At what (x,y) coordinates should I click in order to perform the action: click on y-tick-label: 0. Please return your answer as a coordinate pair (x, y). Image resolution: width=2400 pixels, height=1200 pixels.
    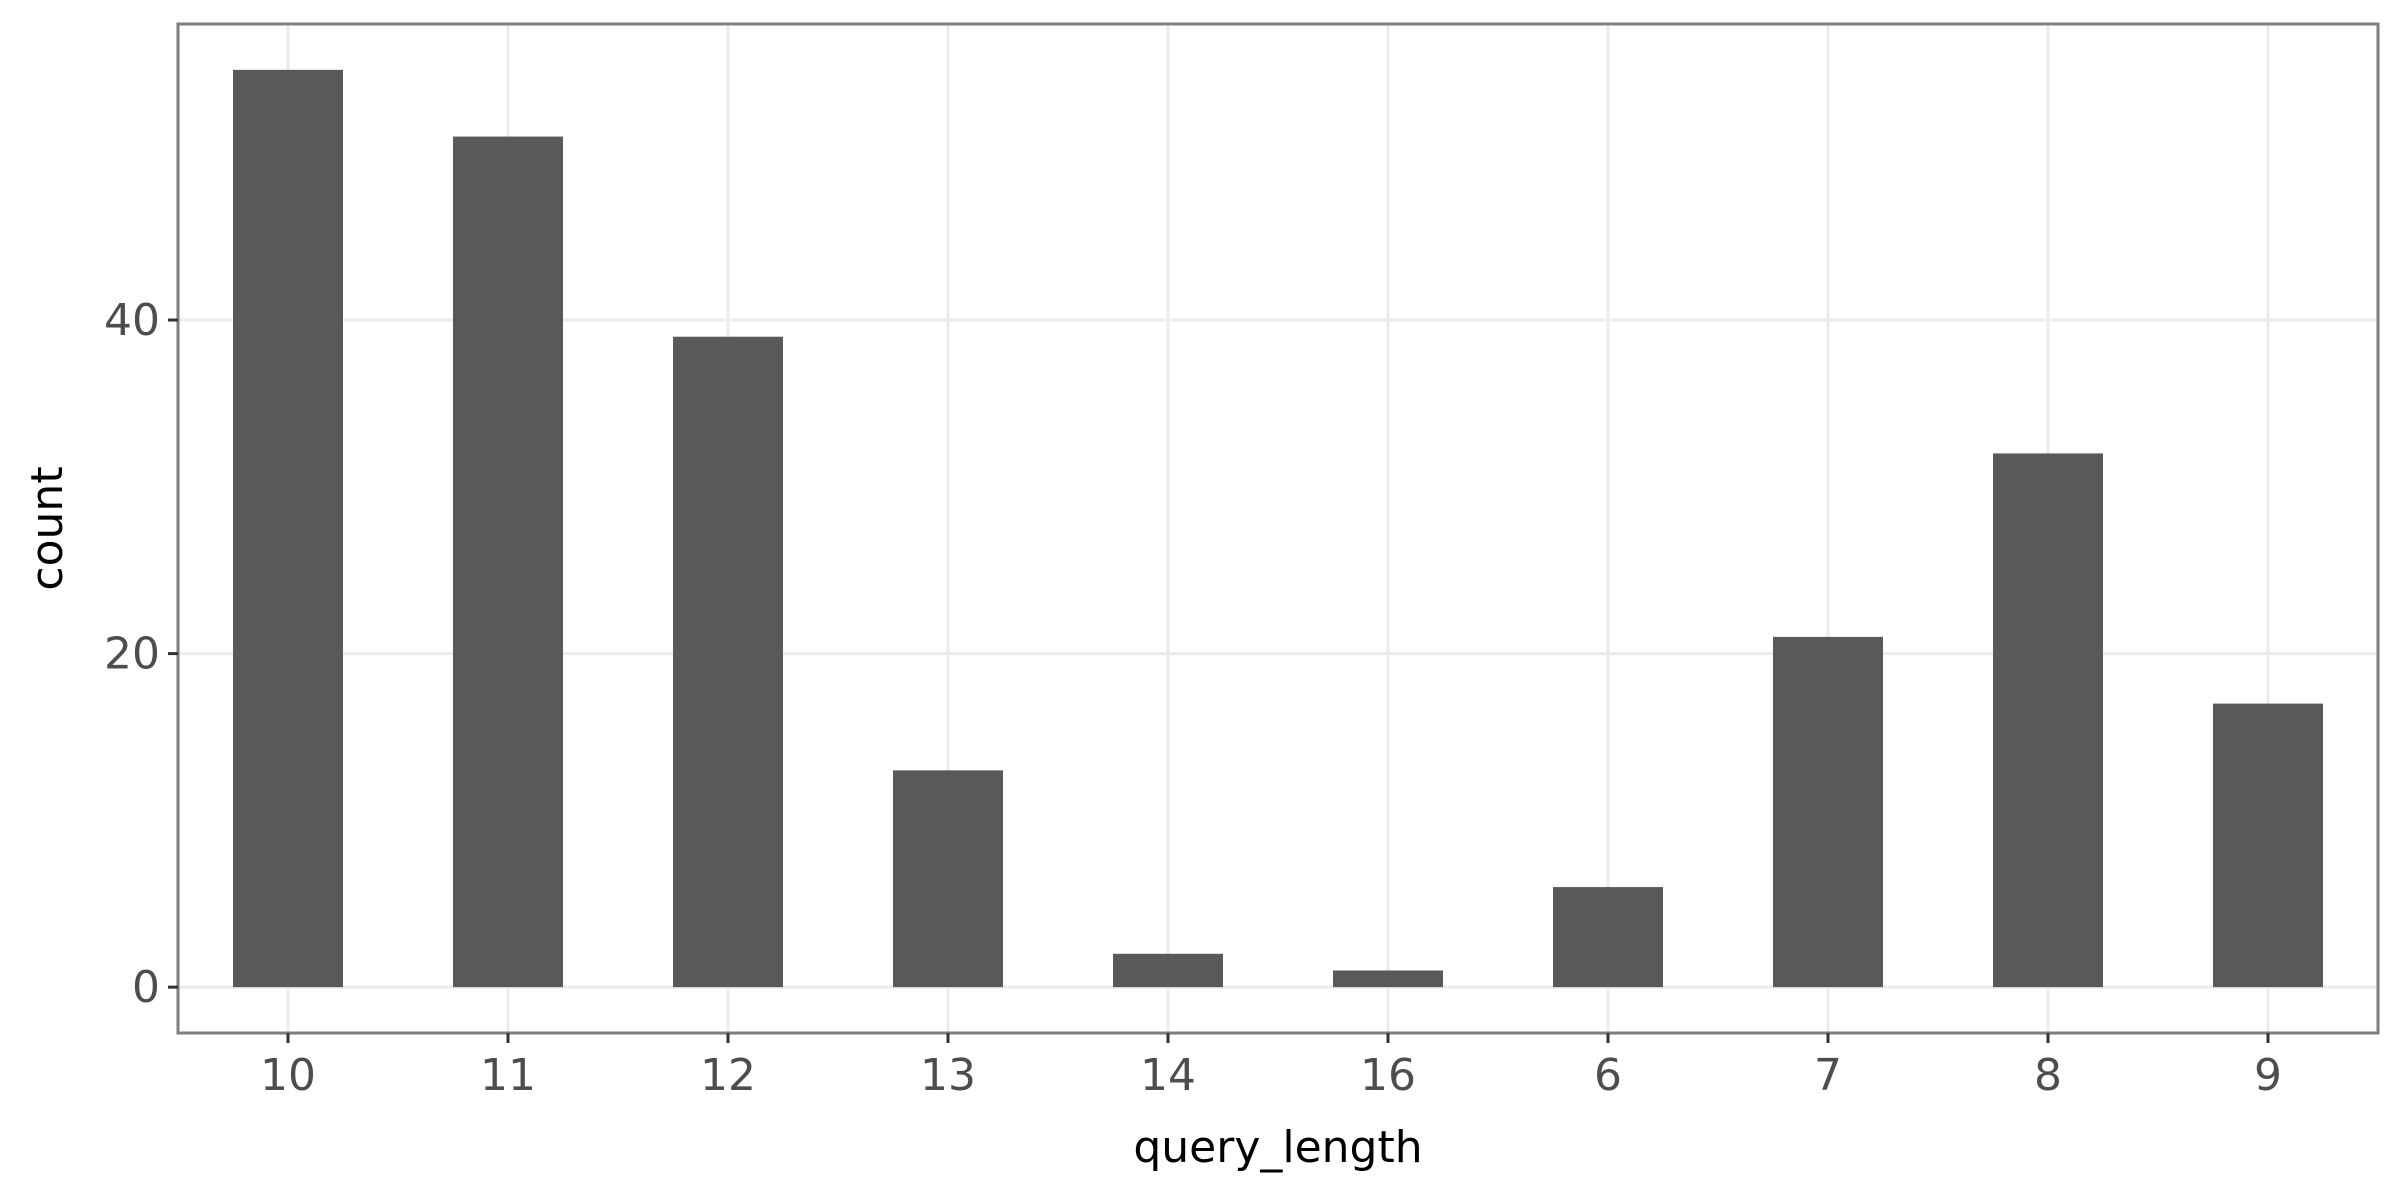
    Looking at the image, I should click on (146, 987).